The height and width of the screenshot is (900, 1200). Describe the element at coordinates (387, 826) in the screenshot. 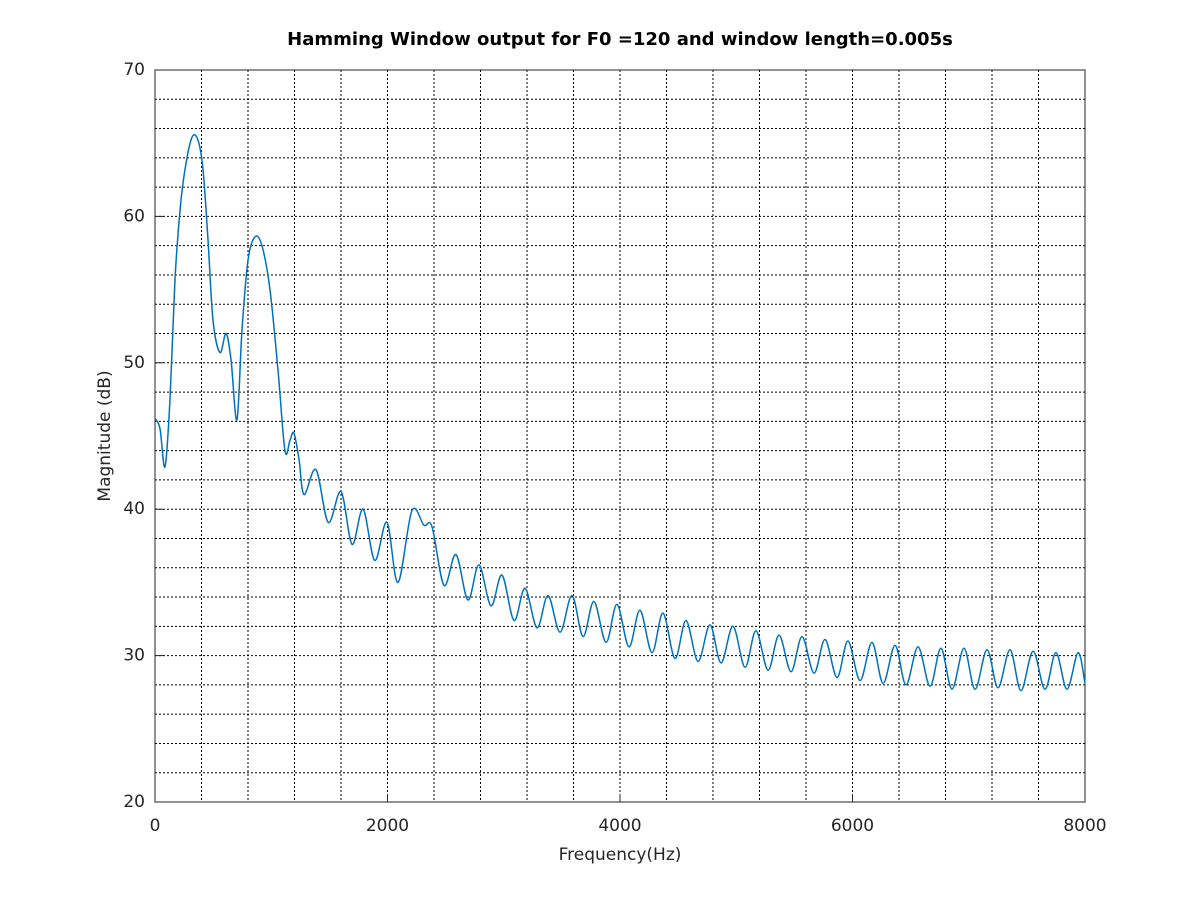

I see `x-tick-label: 2000` at that location.